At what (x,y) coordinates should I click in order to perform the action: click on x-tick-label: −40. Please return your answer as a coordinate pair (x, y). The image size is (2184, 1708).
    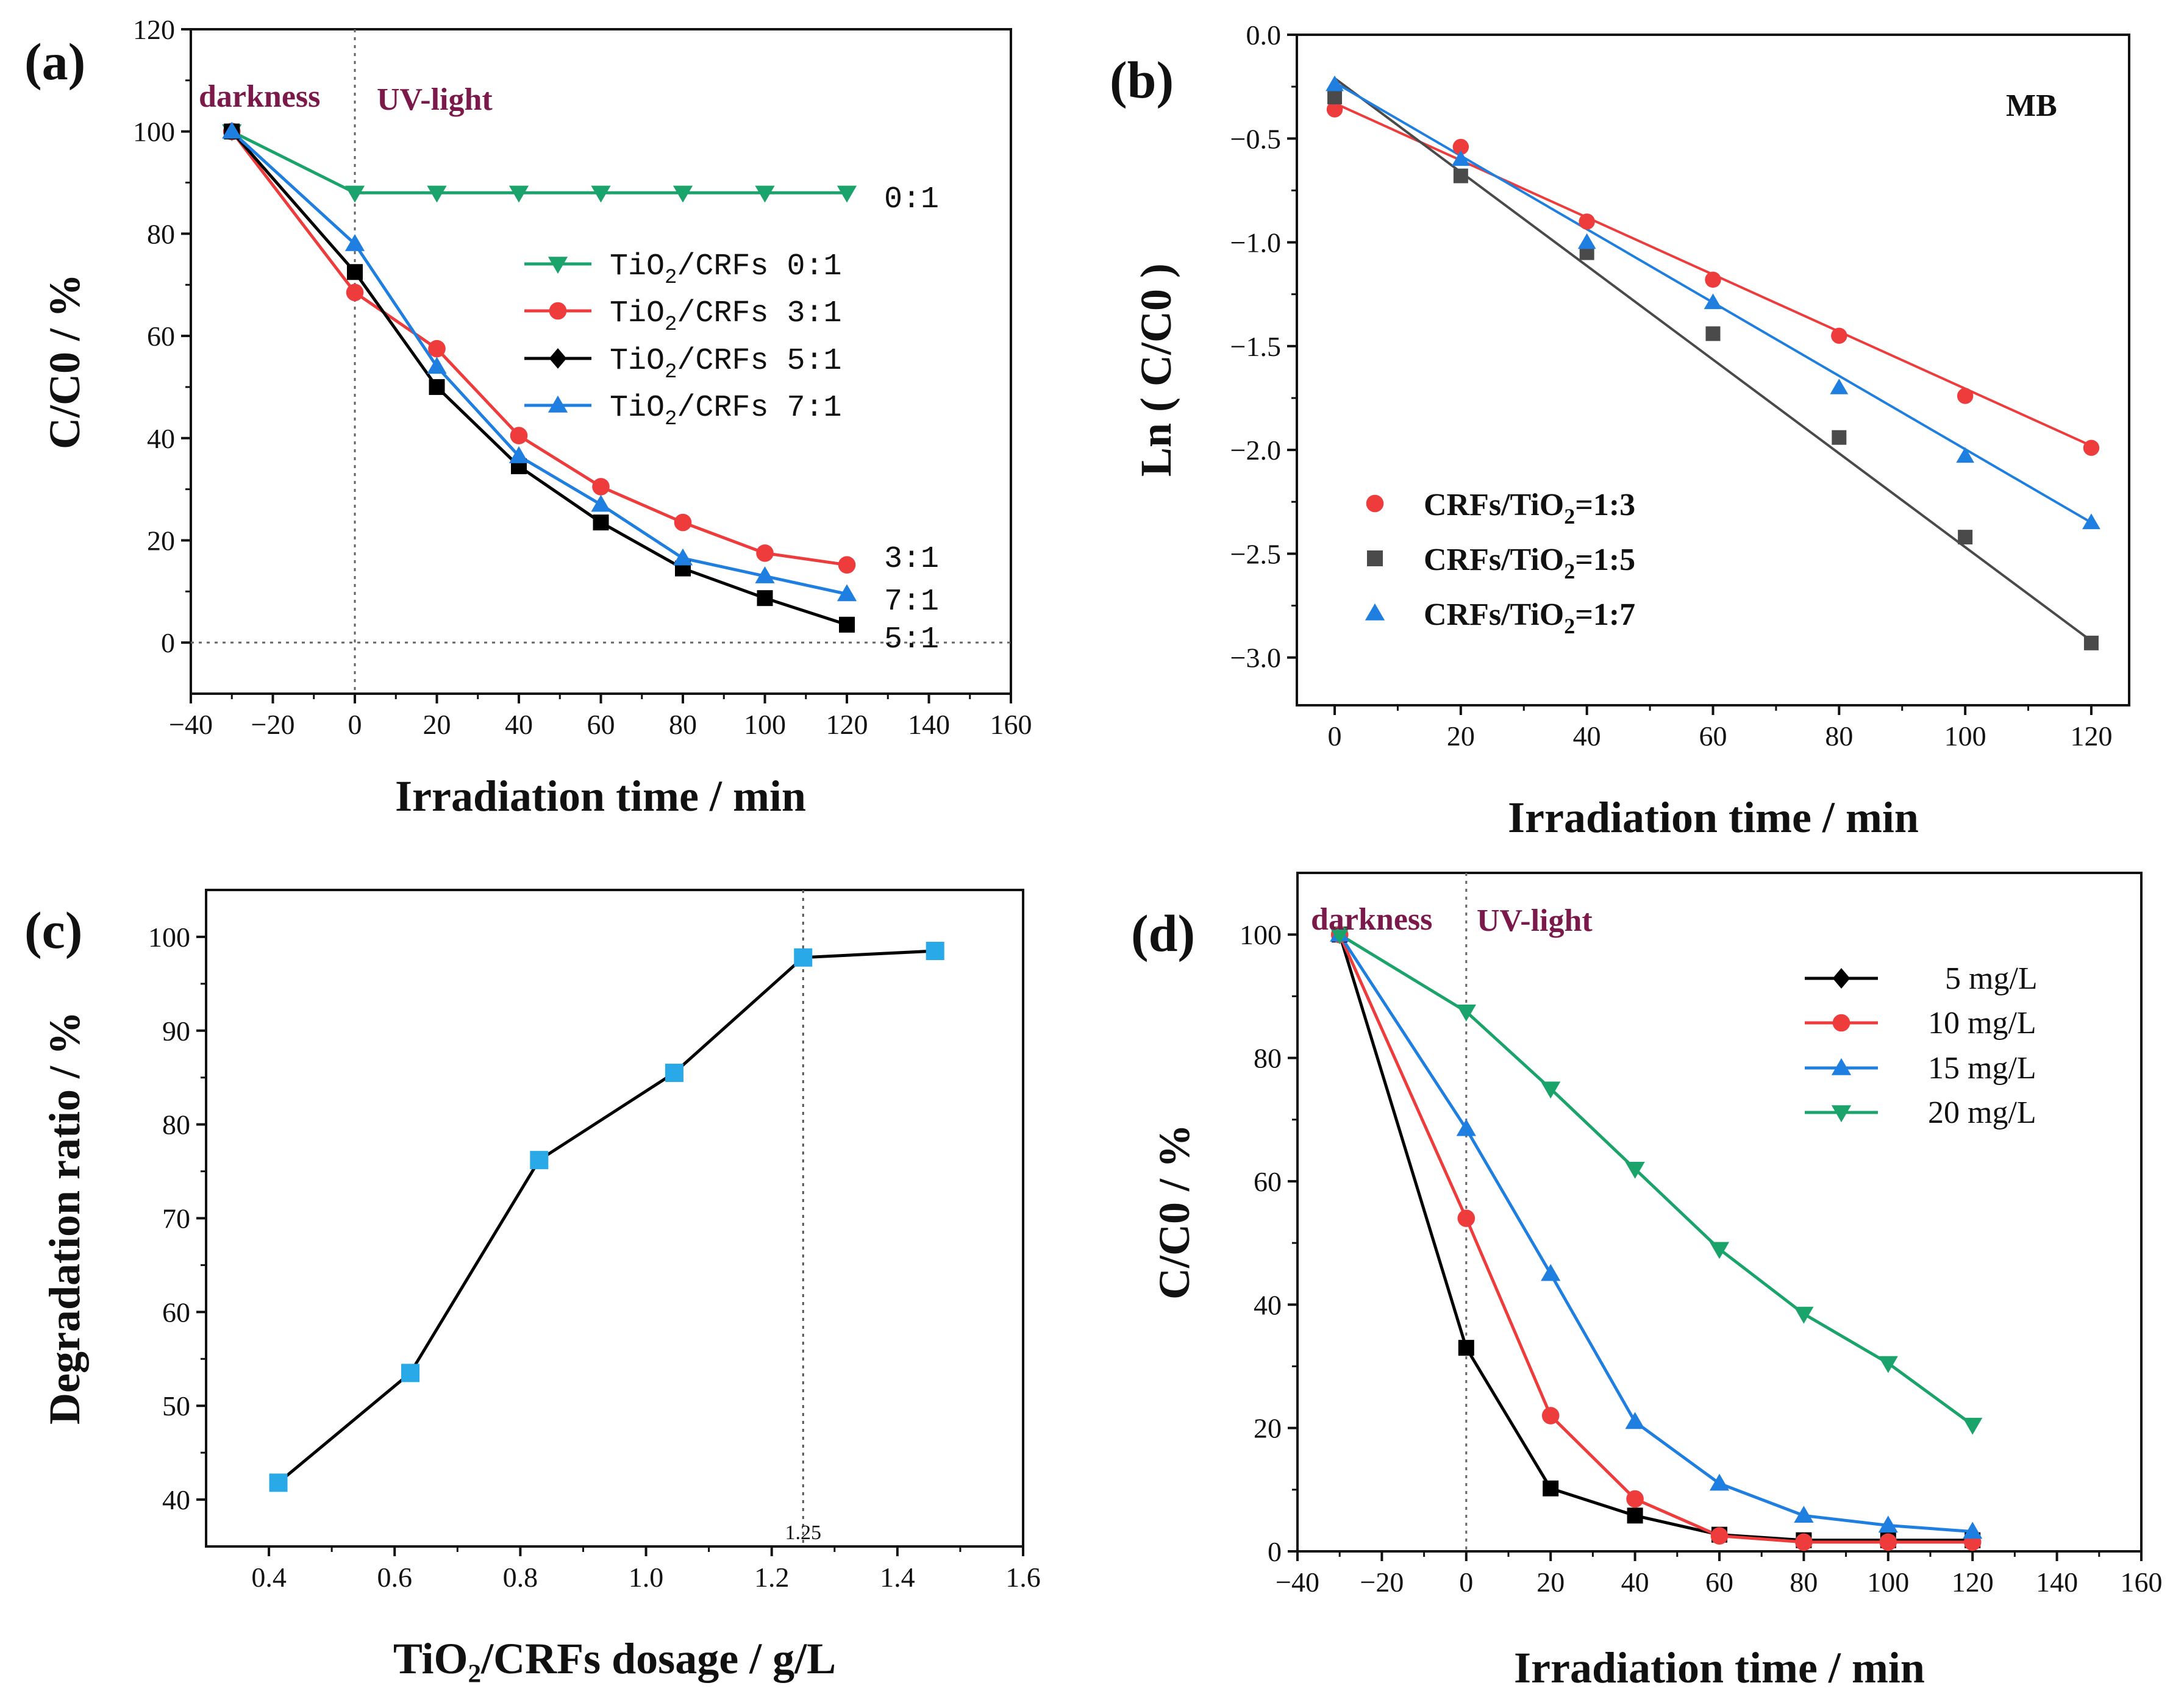
    Looking at the image, I should click on (191, 724).